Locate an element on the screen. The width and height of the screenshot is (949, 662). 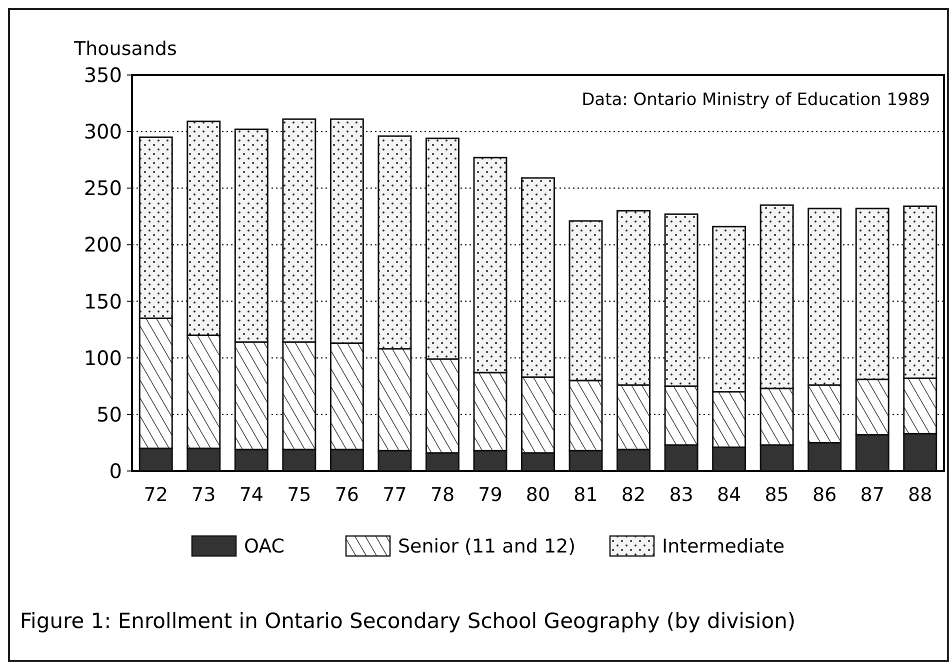
x-tick-label: 82 is located at coordinates (633, 495).